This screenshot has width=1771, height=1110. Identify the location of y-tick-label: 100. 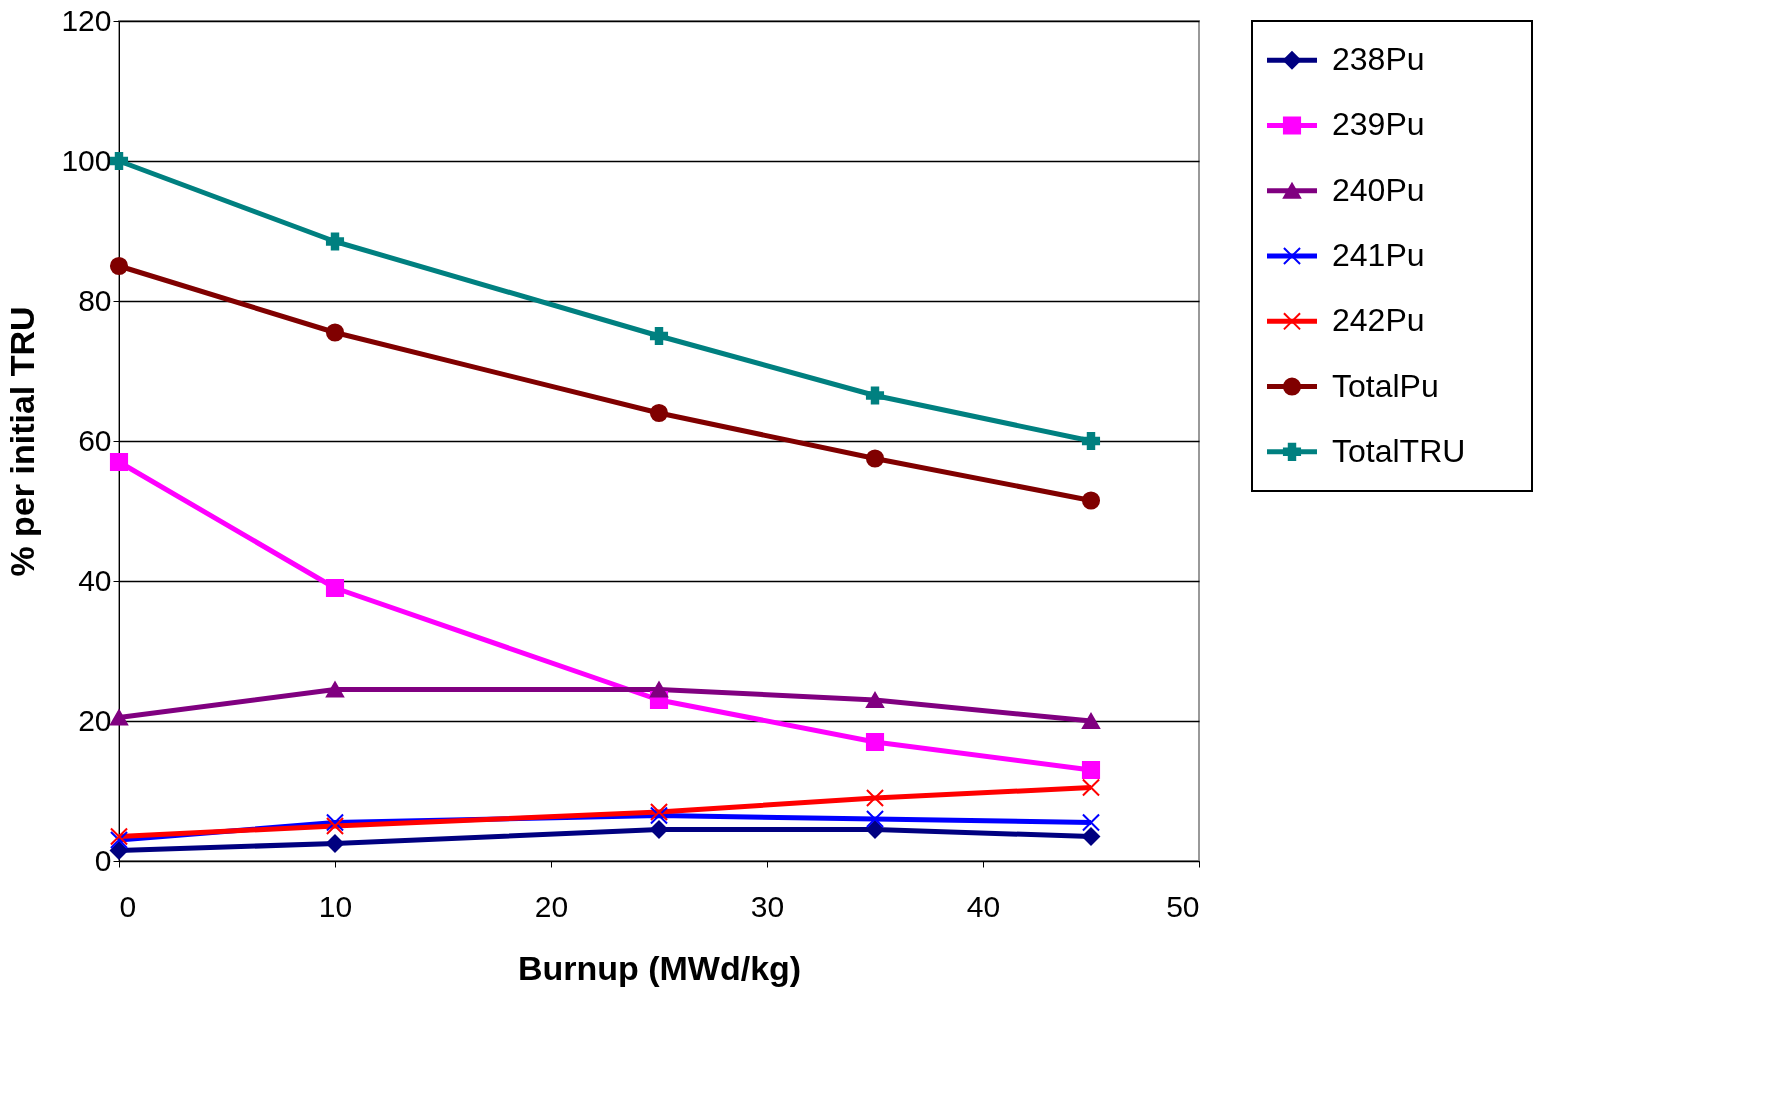
(86, 160).